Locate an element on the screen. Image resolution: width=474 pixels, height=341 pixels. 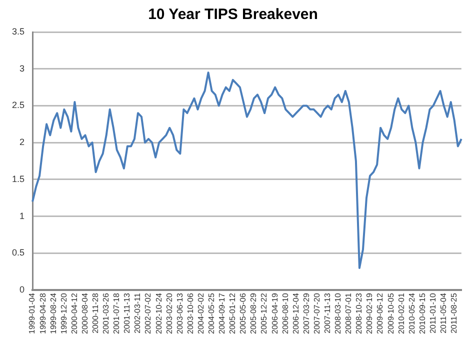
x-tick-label: 2000-11-28 is located at coordinates (95, 313).